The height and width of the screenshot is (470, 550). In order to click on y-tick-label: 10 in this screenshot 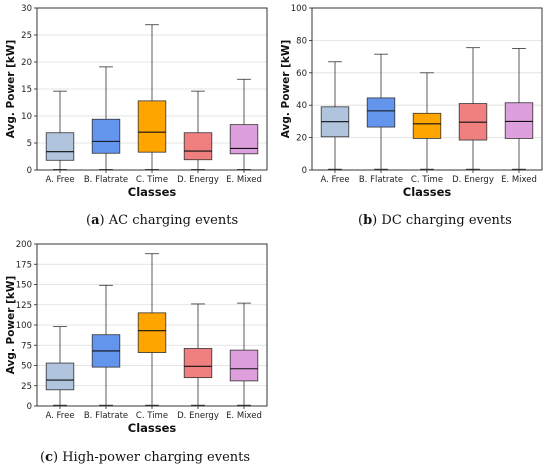, I will do `click(26, 117)`.